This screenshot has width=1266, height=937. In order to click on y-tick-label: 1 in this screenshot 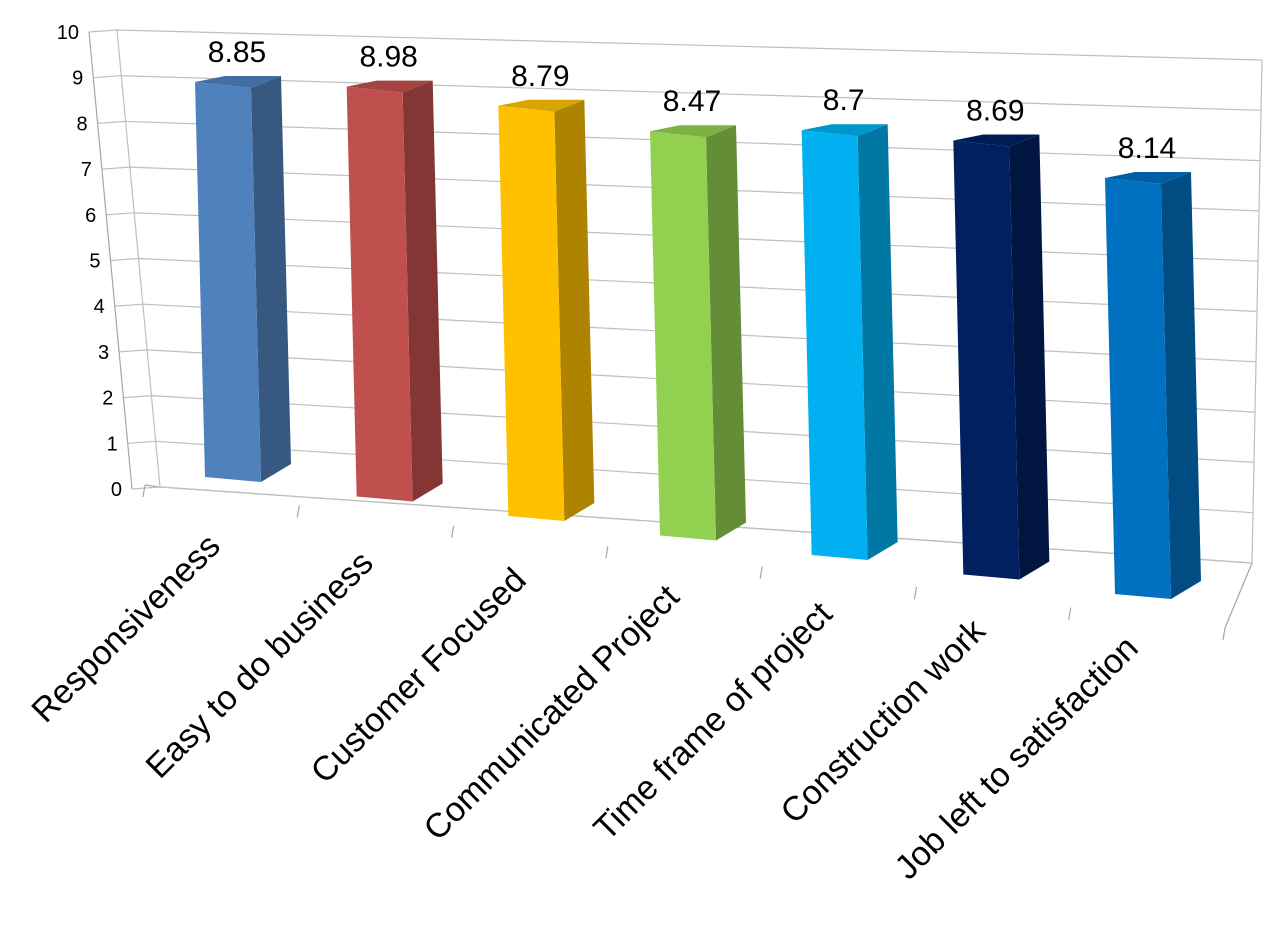, I will do `click(112, 444)`.